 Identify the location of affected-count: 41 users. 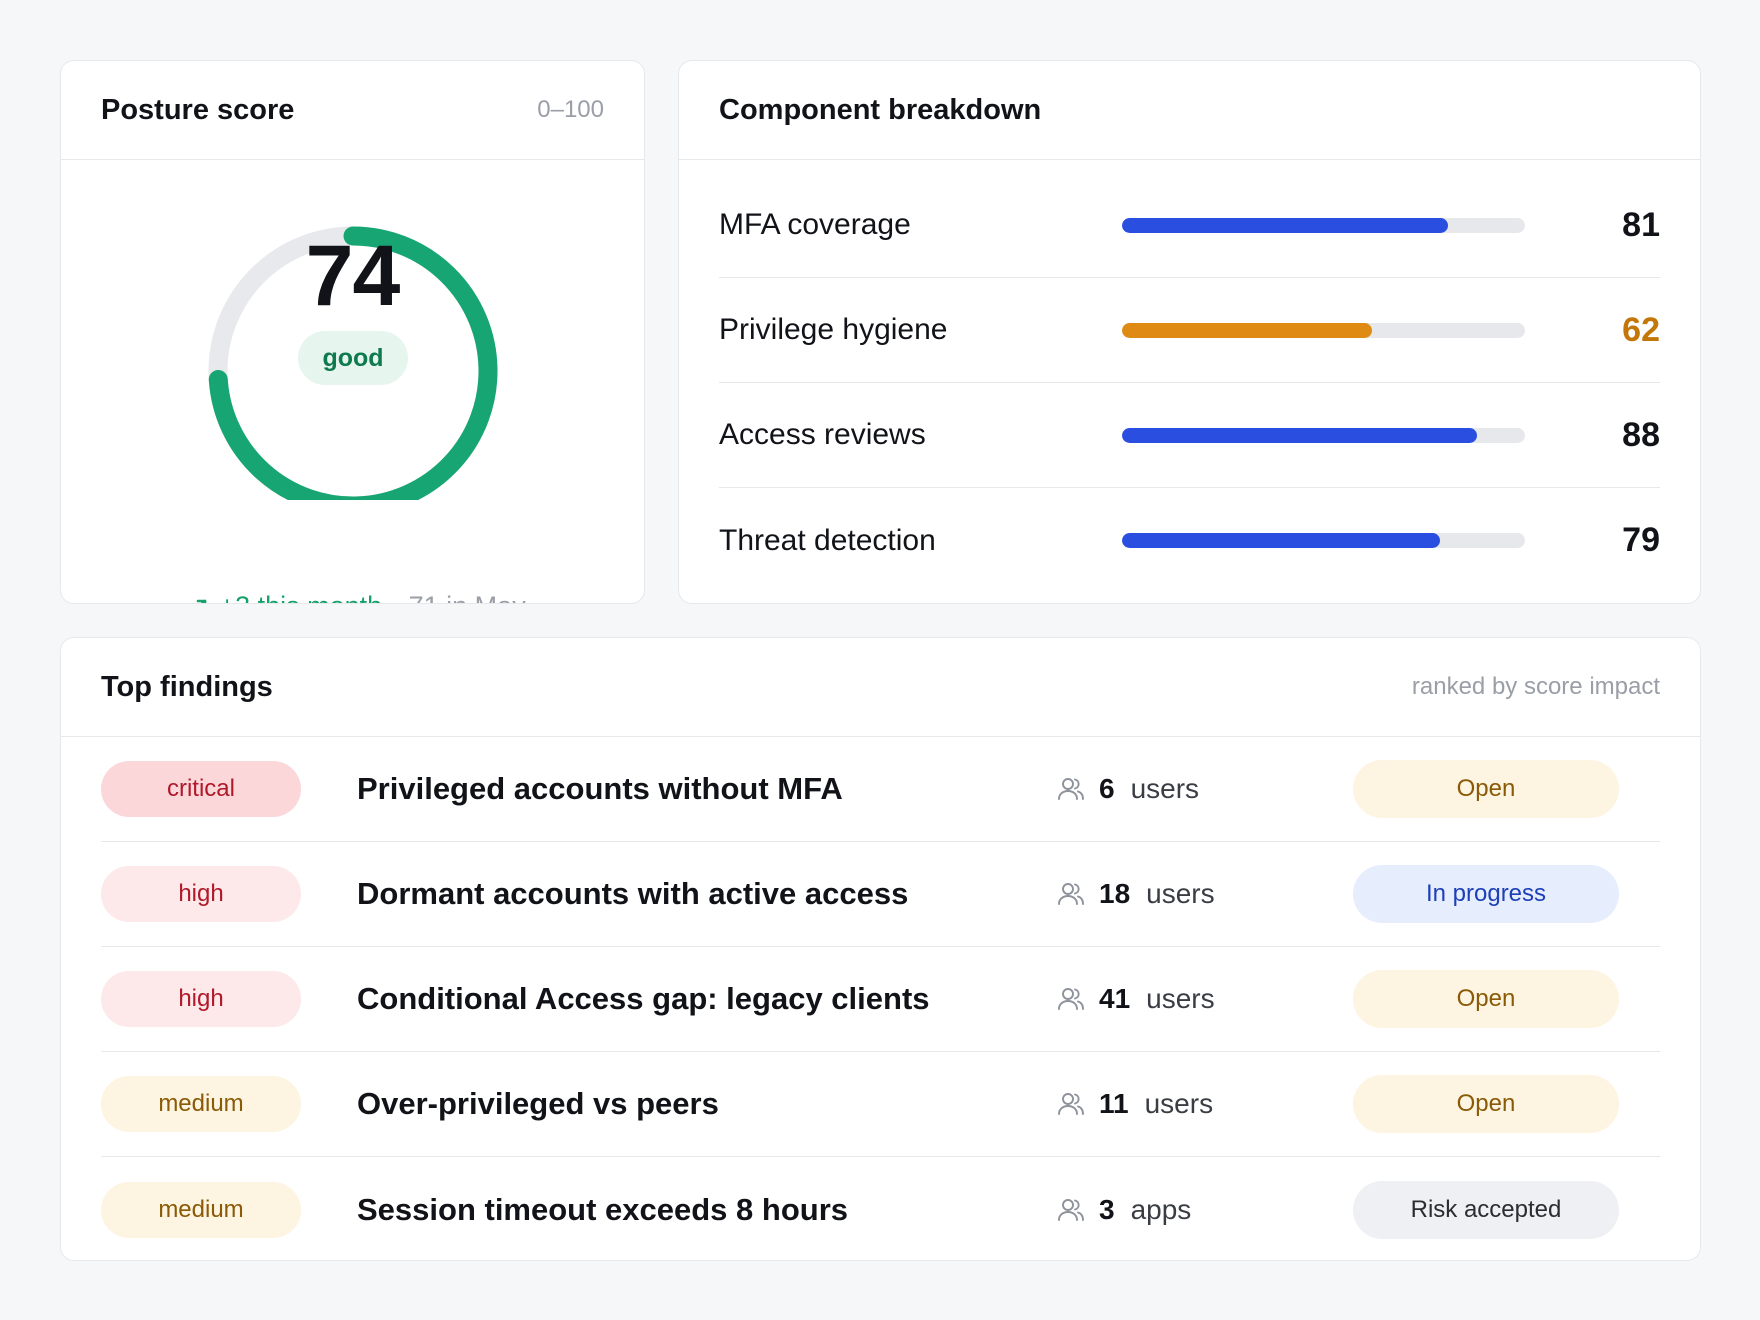
(1205, 999).